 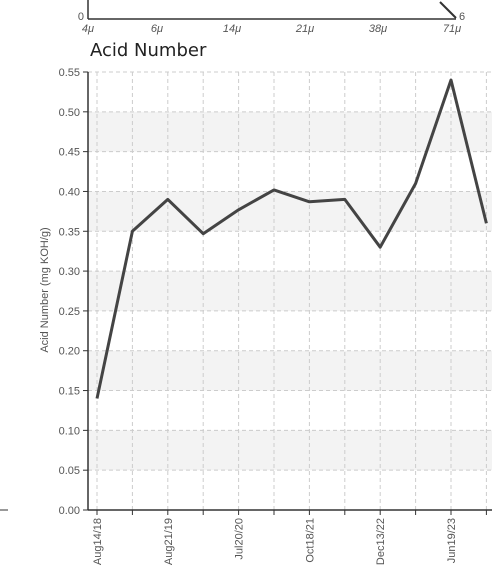 I want to click on y-tick-label: 0.50, so click(x=69, y=113).